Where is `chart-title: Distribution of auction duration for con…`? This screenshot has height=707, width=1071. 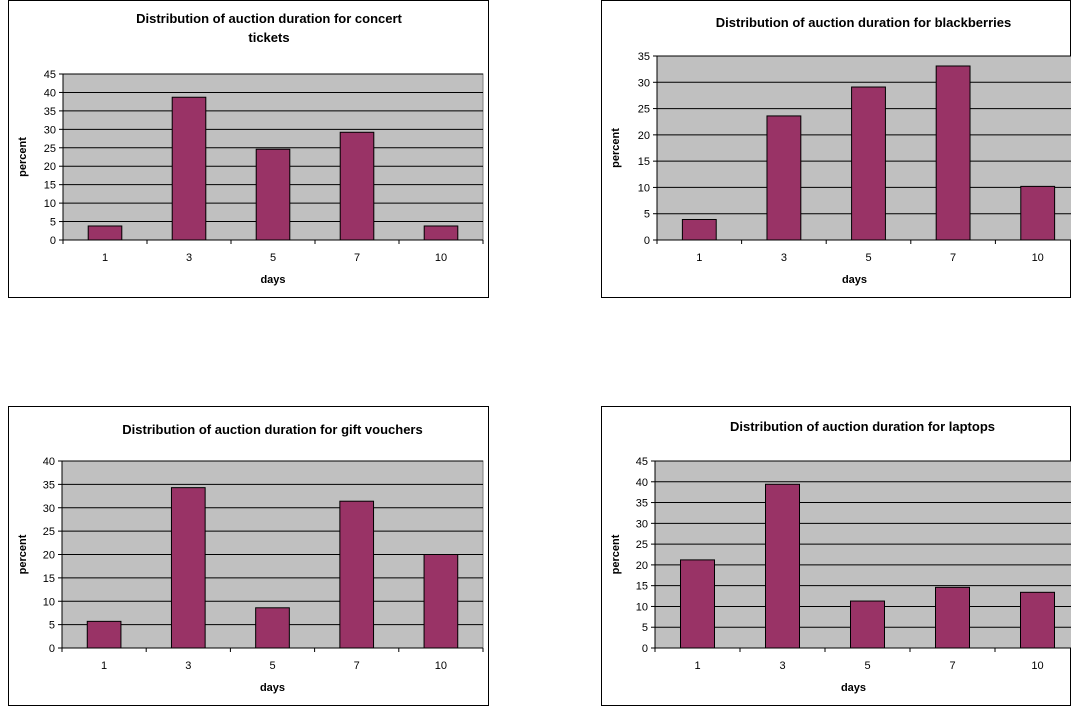 chart-title: Distribution of auction duration for con… is located at coordinates (269, 18).